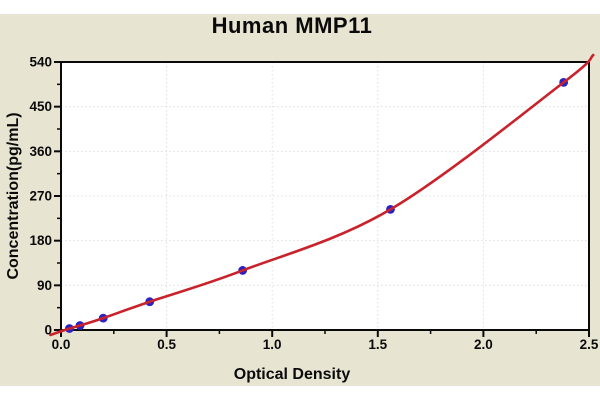 The width and height of the screenshot is (600, 400). Describe the element at coordinates (40, 240) in the screenshot. I see `y-tick-label: 180` at that location.